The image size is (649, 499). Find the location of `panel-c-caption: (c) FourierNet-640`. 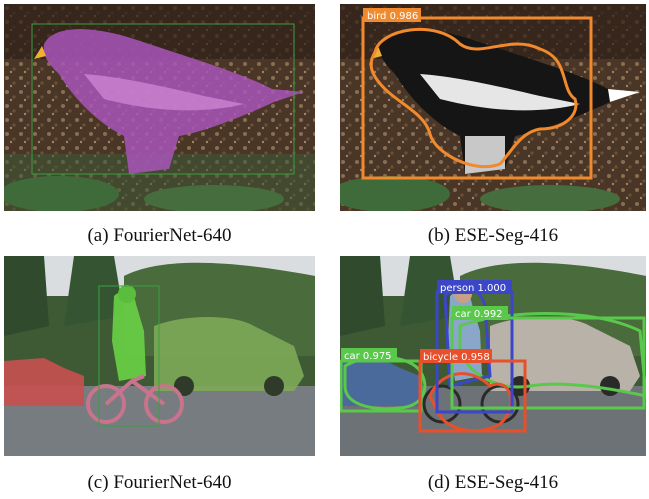

panel-c-caption: (c) FourierNet-640 is located at coordinates (159, 482).